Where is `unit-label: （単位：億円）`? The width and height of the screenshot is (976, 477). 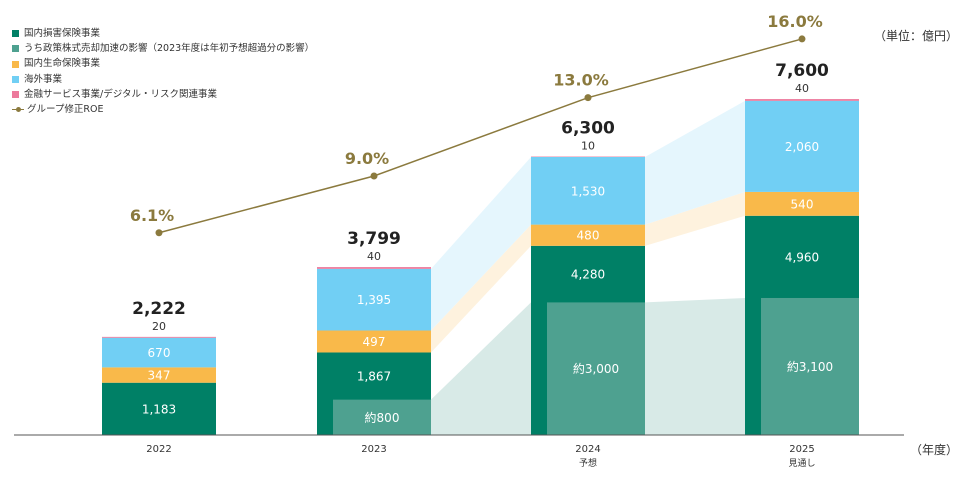 unit-label: （単位：億円） is located at coordinates (915, 36).